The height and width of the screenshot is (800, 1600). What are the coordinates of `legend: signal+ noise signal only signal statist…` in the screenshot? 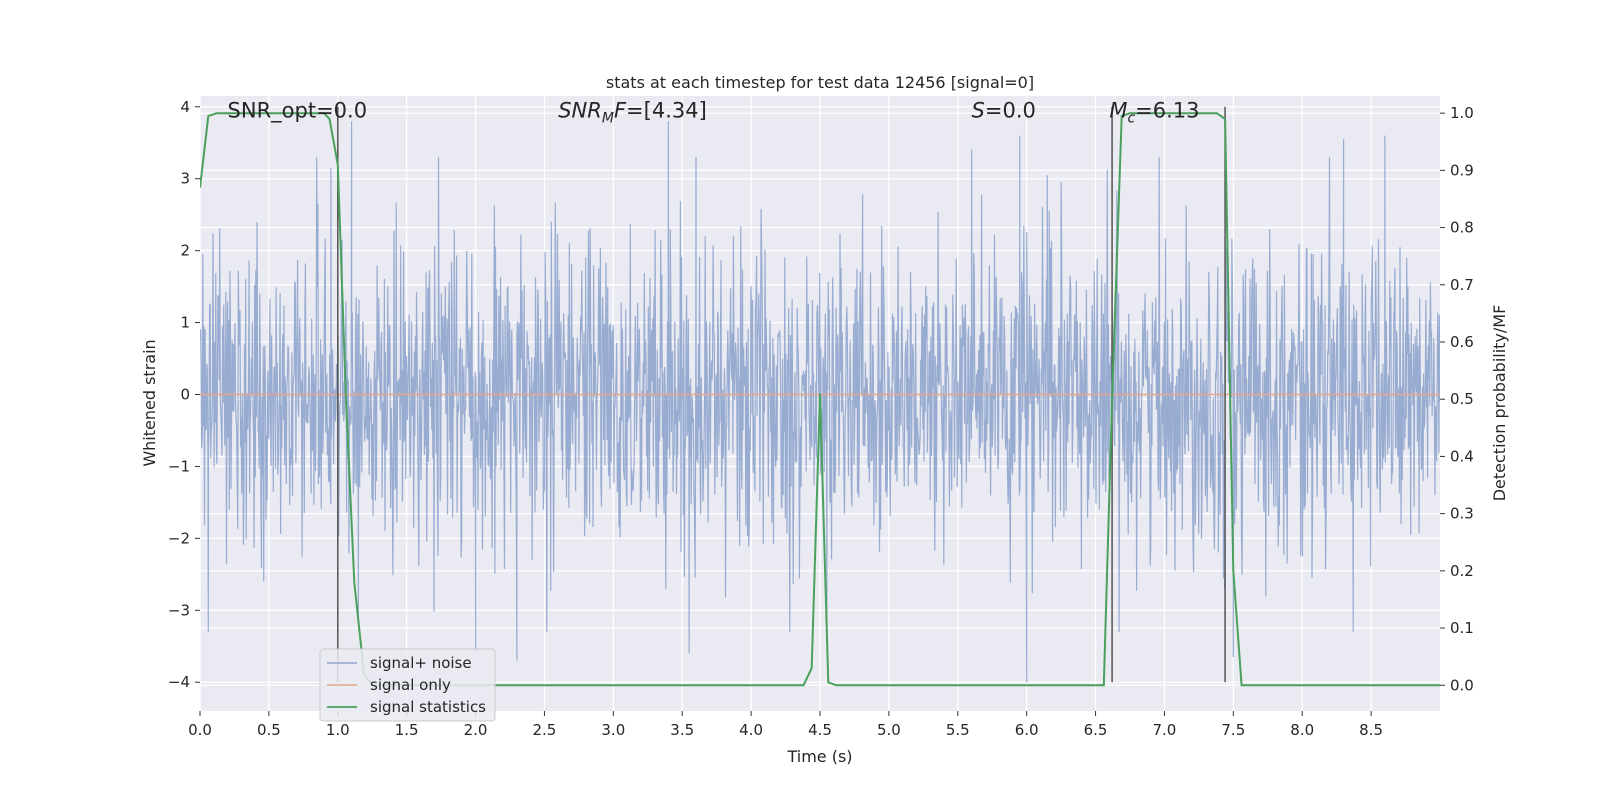 It's located at (407, 685).